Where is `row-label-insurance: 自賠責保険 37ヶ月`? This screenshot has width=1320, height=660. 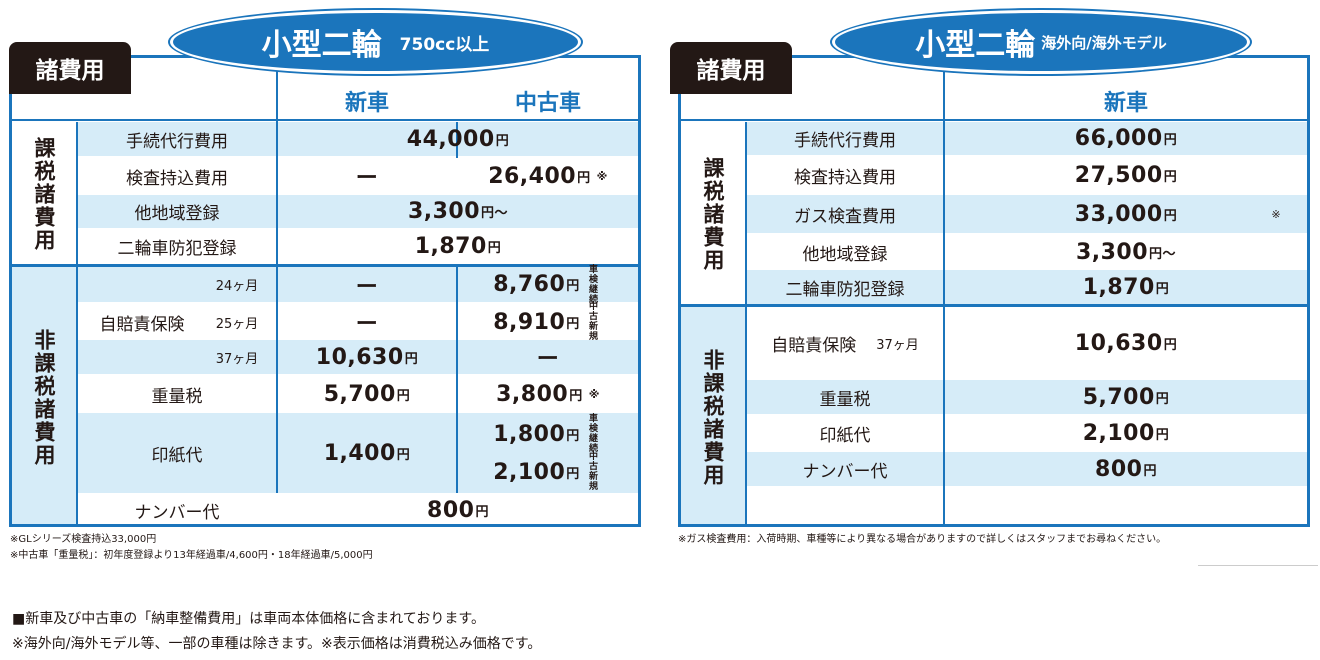
row-label-insurance: 自賠責保険 37ヶ月 is located at coordinates (845, 343).